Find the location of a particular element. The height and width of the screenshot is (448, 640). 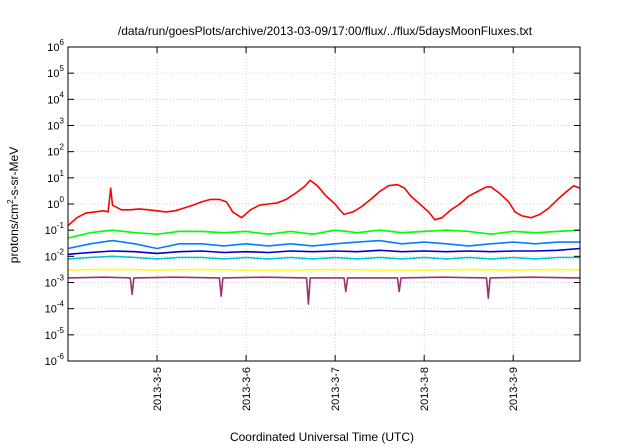

y-tick-label: 10⁻⁶ is located at coordinates (55, 360).